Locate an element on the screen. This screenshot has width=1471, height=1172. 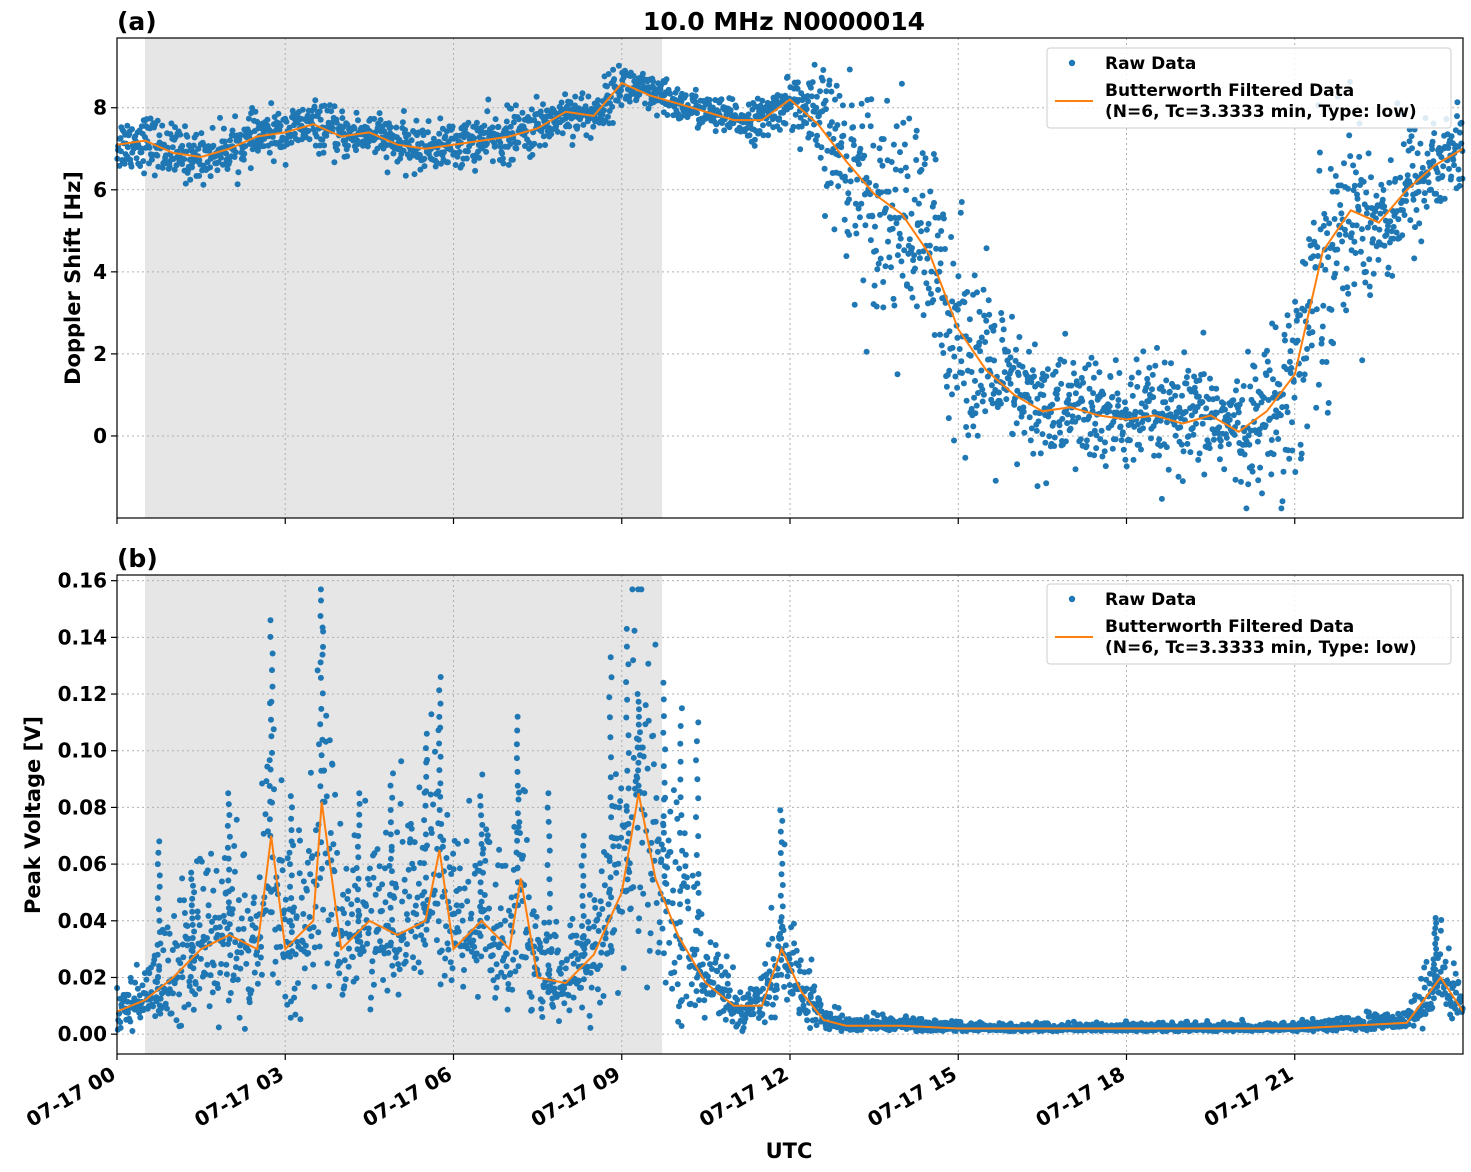
panel-a-ylabel: Doppler Shift [Hz] is located at coordinates (73, 278).